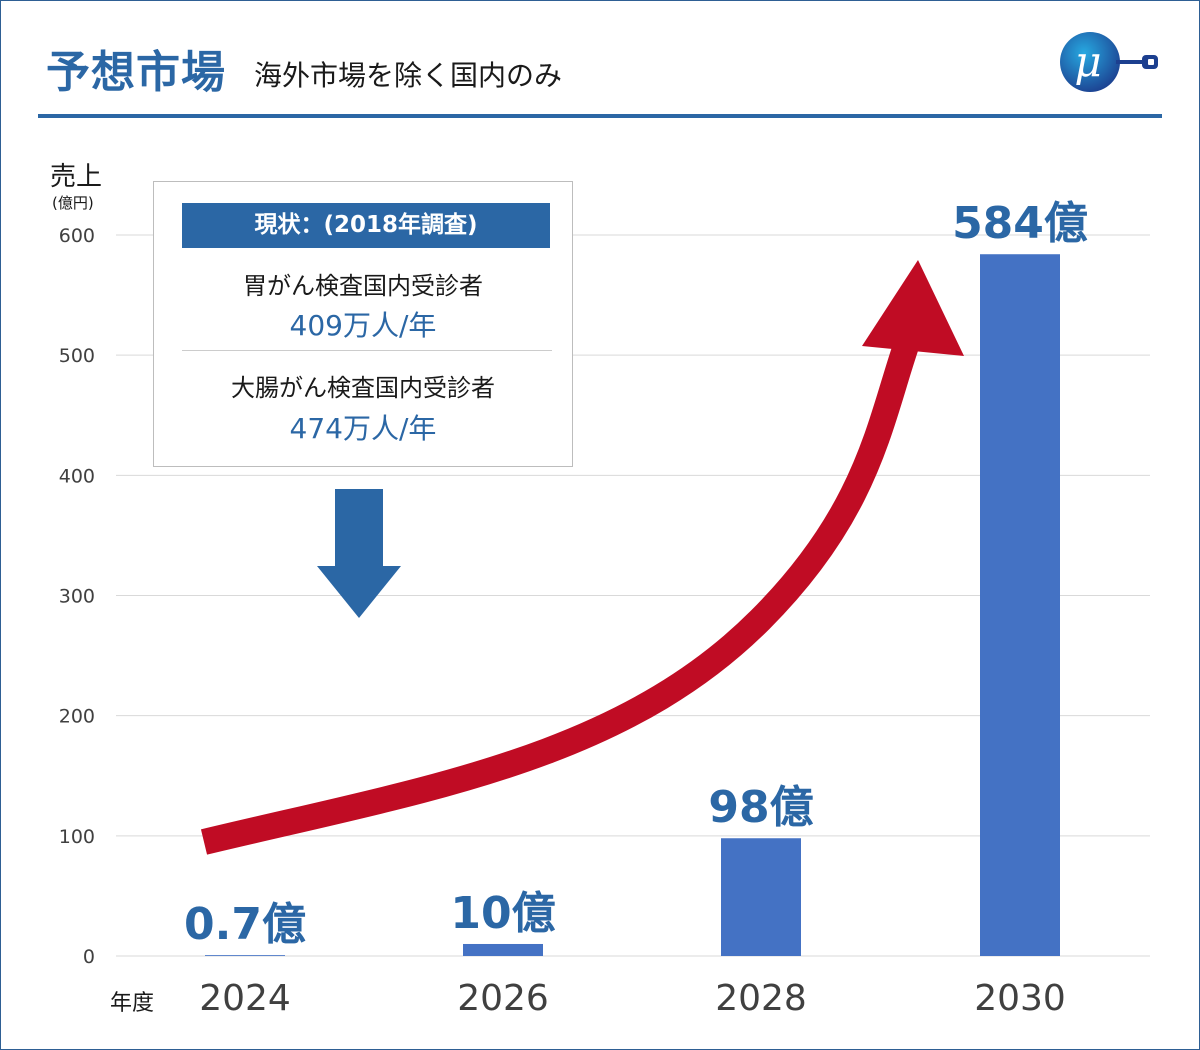 Image resolution: width=1200 pixels, height=1050 pixels. What do you see at coordinates (913, 308) in the screenshot?
I see `curved-arrow-up-head` at bounding box center [913, 308].